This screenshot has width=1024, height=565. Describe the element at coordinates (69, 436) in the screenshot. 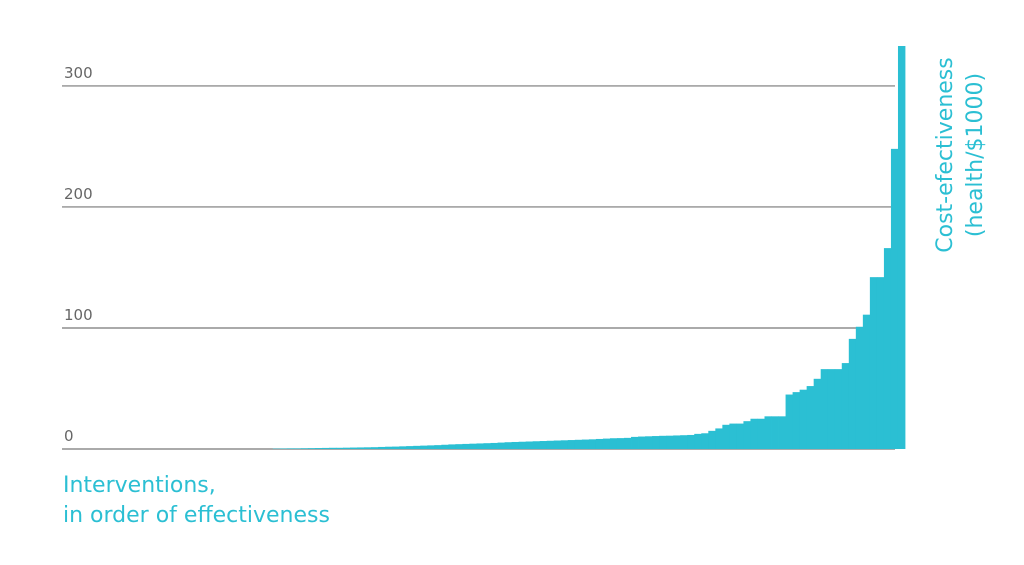

I see `y-tick-label: 0` at that location.